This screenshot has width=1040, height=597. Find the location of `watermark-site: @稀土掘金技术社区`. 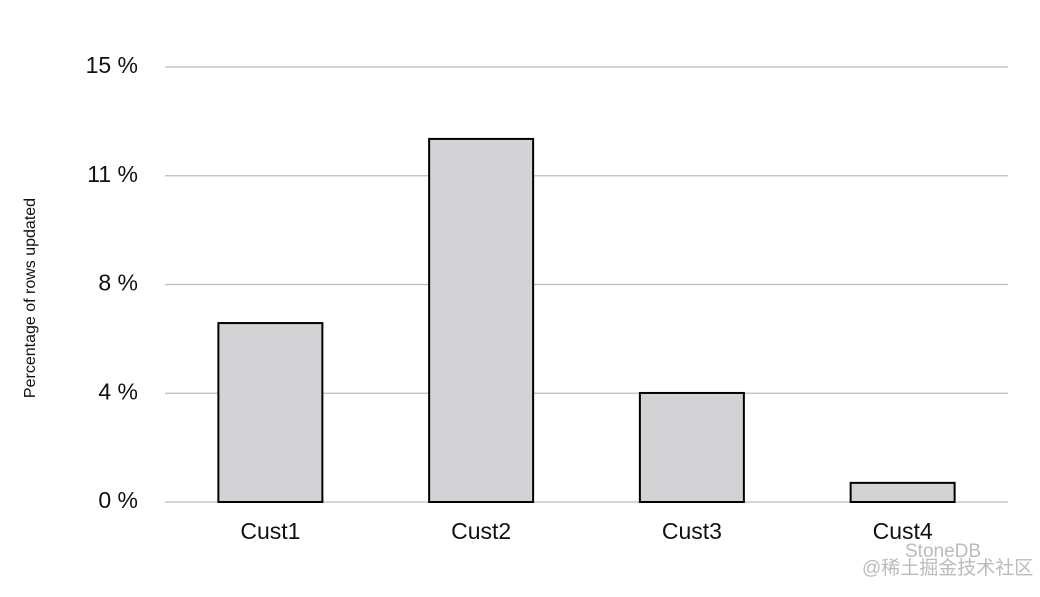

watermark-site: @稀土掘金技术社区 is located at coordinates (947, 568).